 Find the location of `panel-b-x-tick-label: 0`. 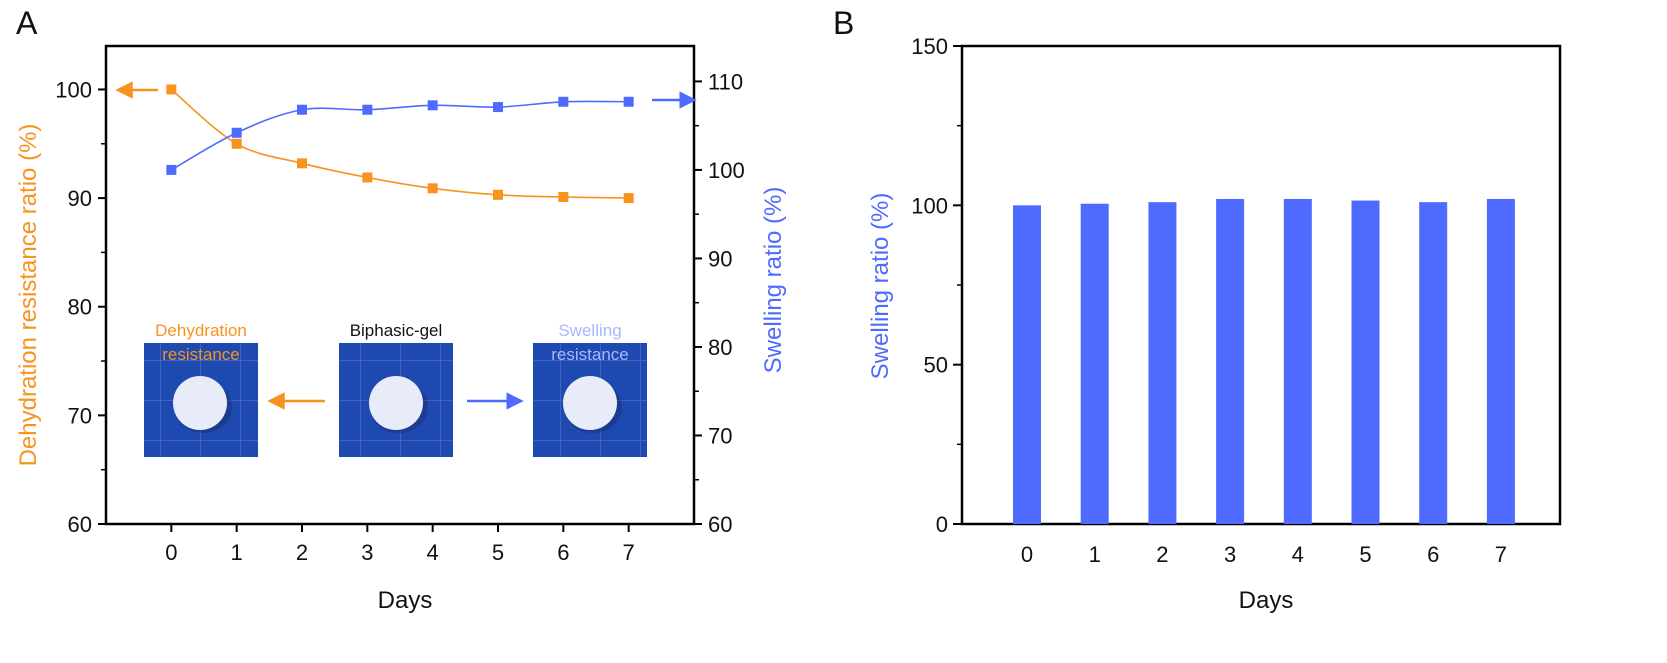

panel-b-x-tick-label: 0 is located at coordinates (1027, 554).